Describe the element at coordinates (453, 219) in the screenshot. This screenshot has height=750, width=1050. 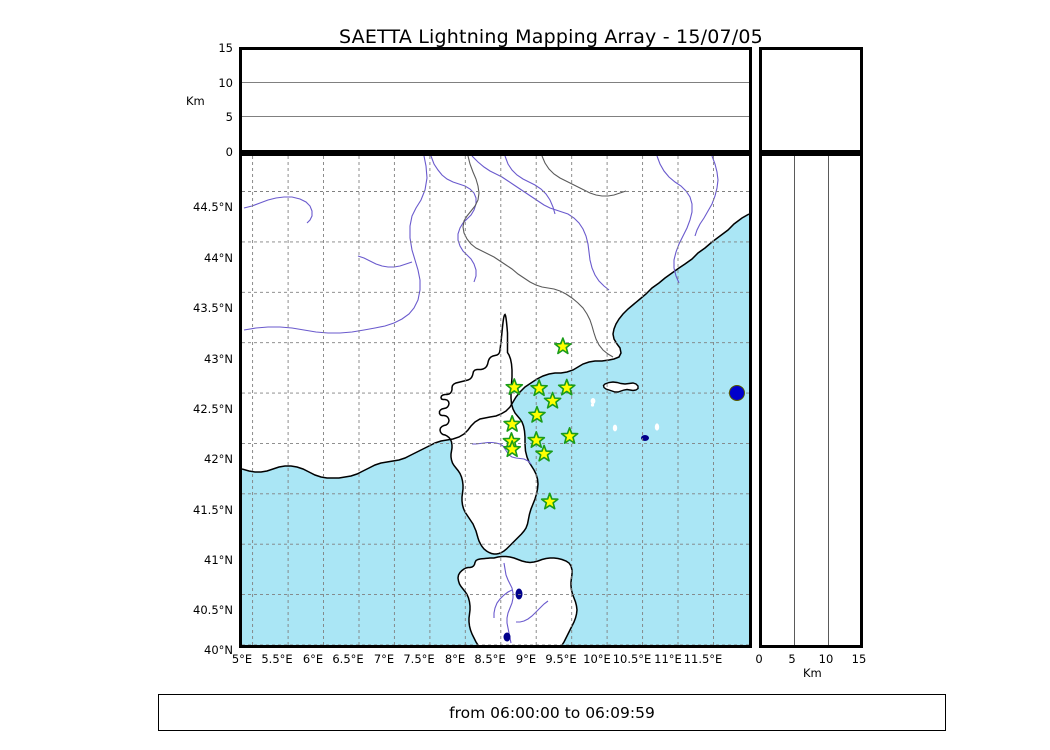
I see `river-saone` at that location.